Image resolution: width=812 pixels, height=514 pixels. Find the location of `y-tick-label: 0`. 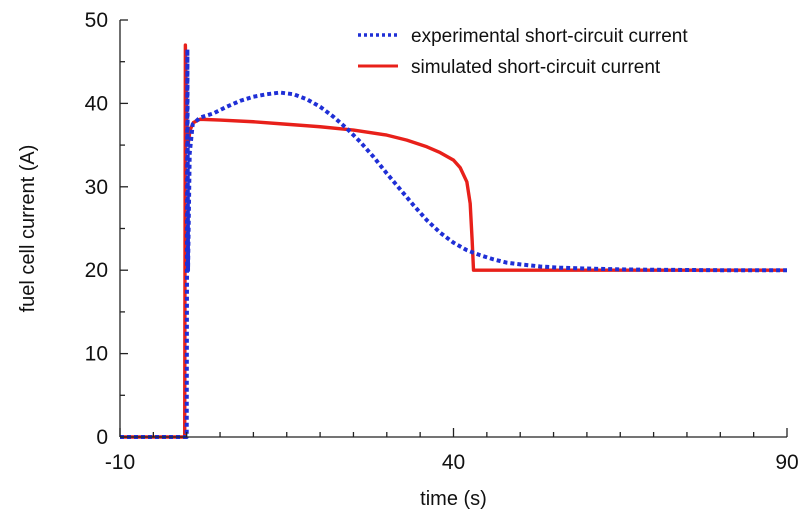

y-tick-label: 0 is located at coordinates (102, 437).